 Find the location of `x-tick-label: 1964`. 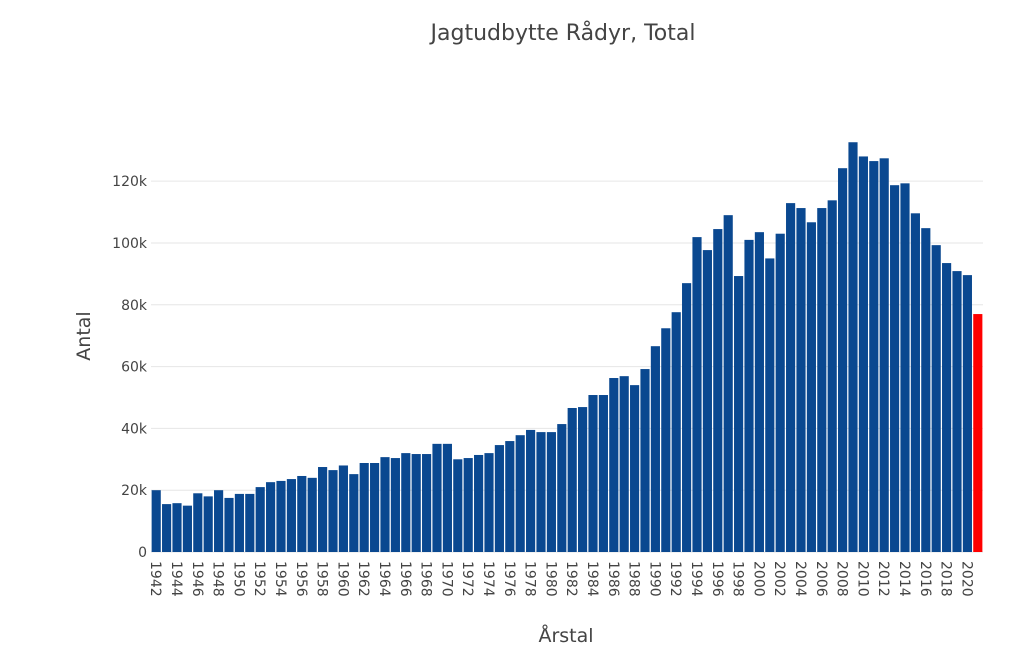

x-tick-label: 1964 is located at coordinates (384, 579).